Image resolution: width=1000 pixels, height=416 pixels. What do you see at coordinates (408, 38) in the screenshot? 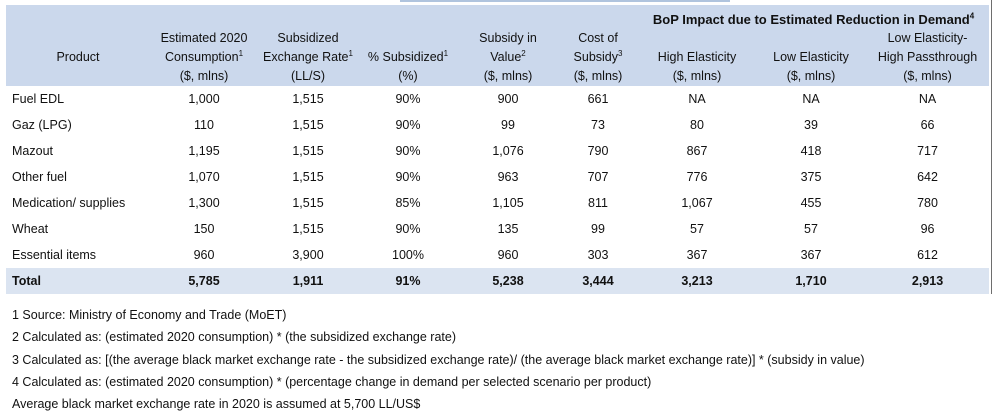
I see `header-pct-line1` at bounding box center [408, 38].